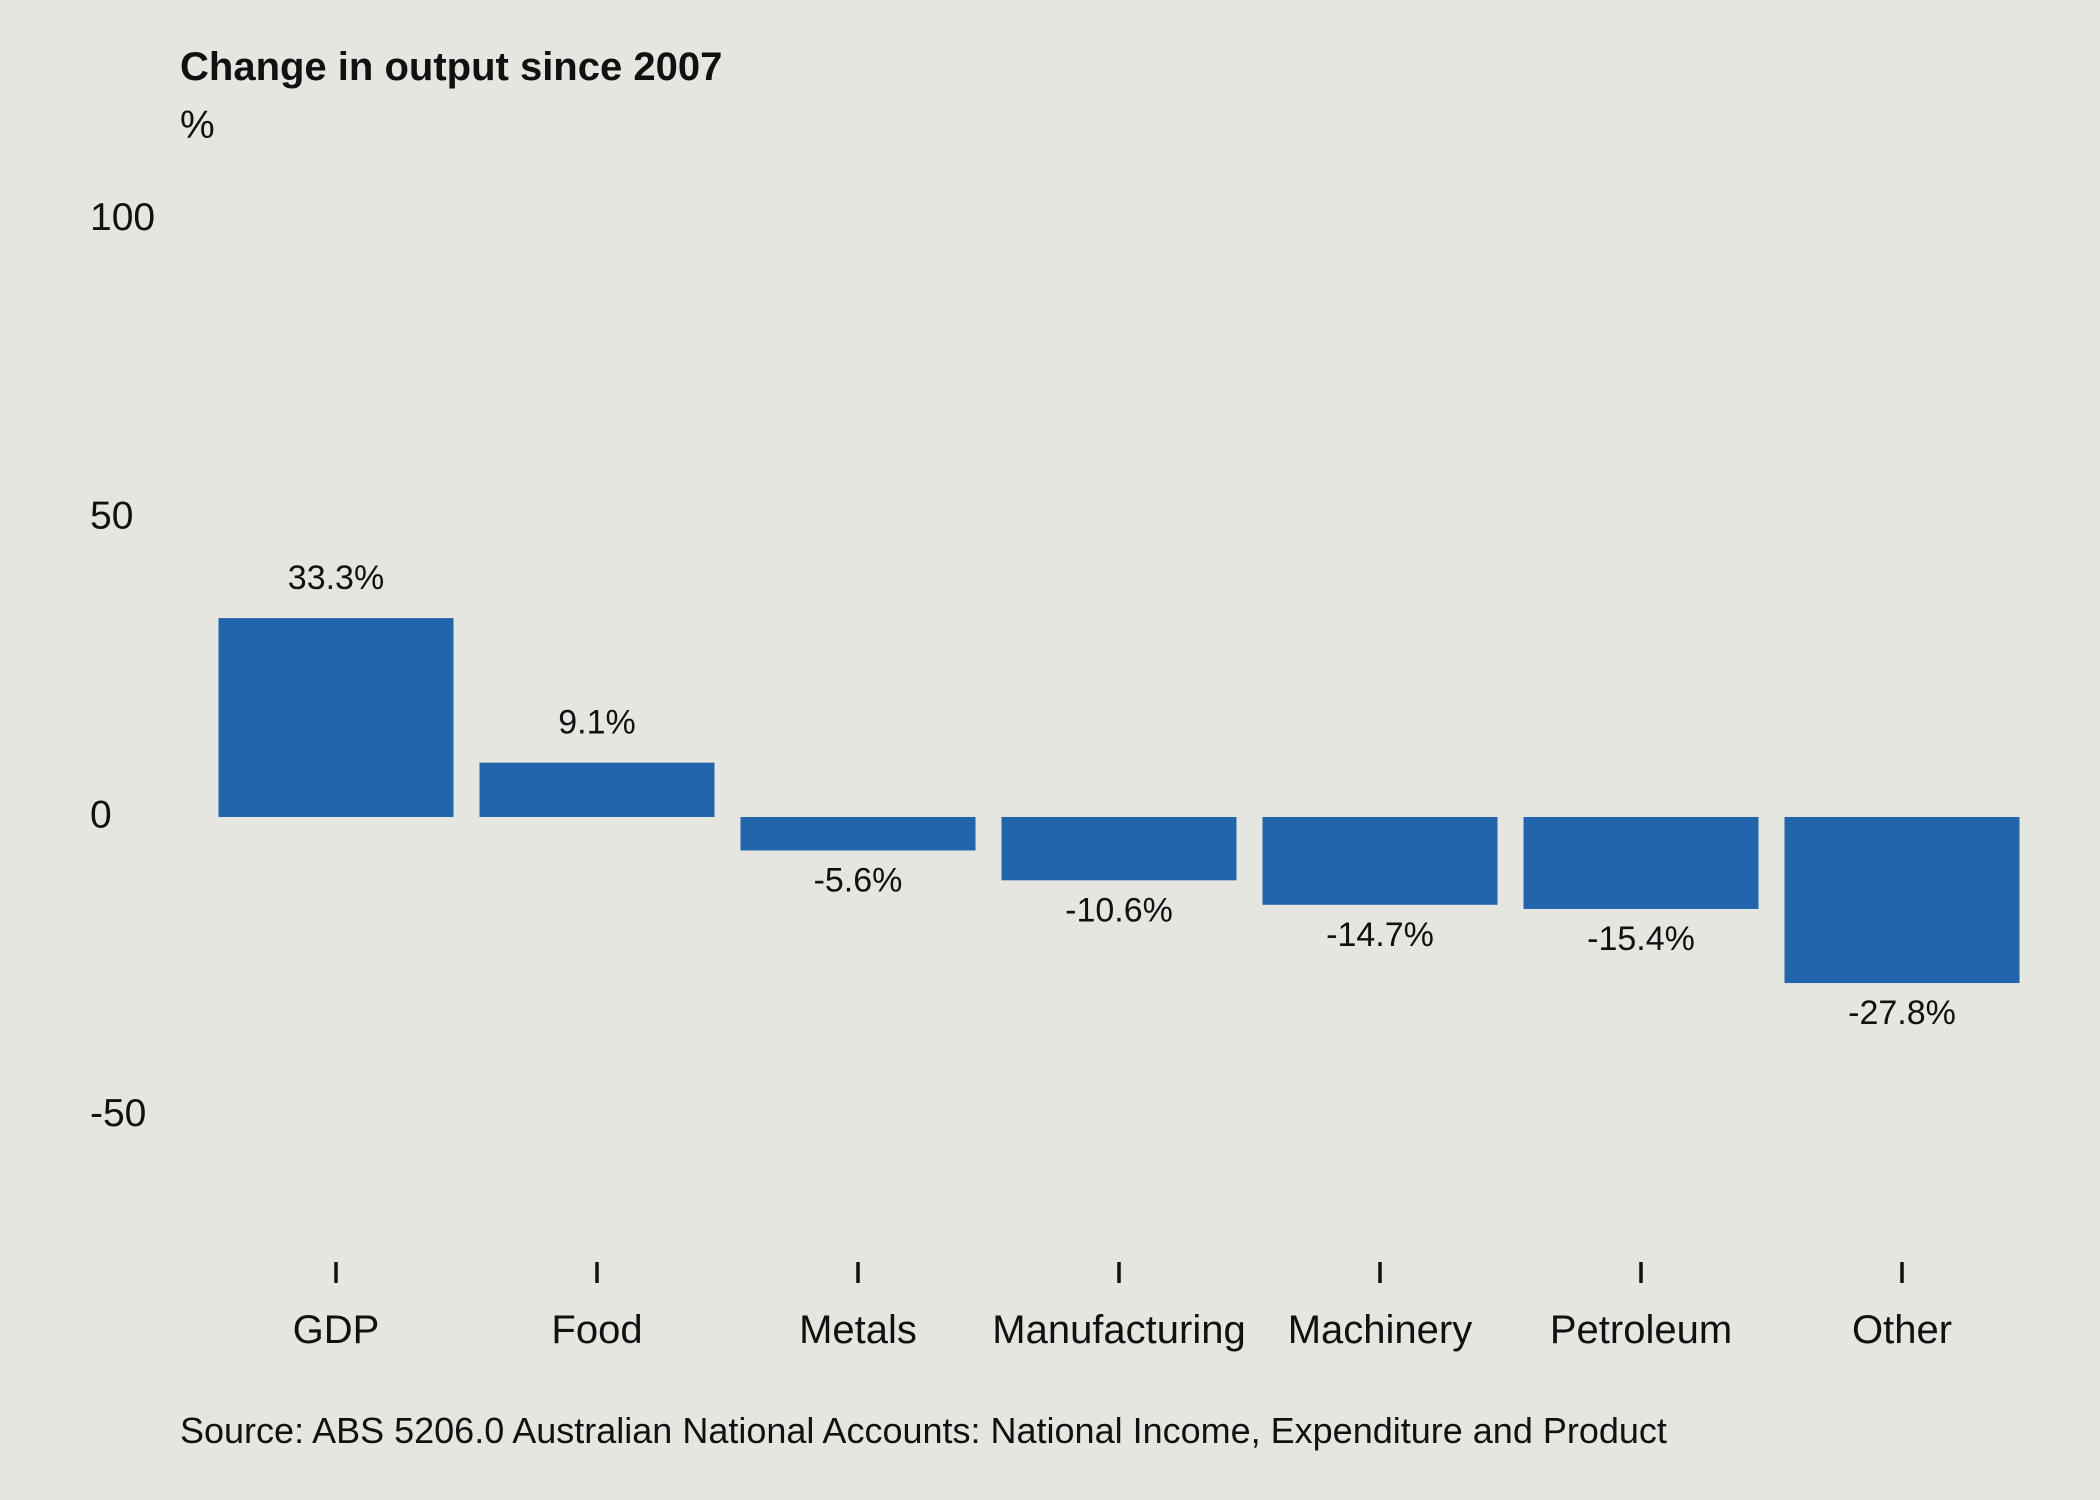 Image resolution: width=2100 pixels, height=1500 pixels. Describe the element at coordinates (858, 1330) in the screenshot. I see `x-tick-label-metals: Metals` at that location.